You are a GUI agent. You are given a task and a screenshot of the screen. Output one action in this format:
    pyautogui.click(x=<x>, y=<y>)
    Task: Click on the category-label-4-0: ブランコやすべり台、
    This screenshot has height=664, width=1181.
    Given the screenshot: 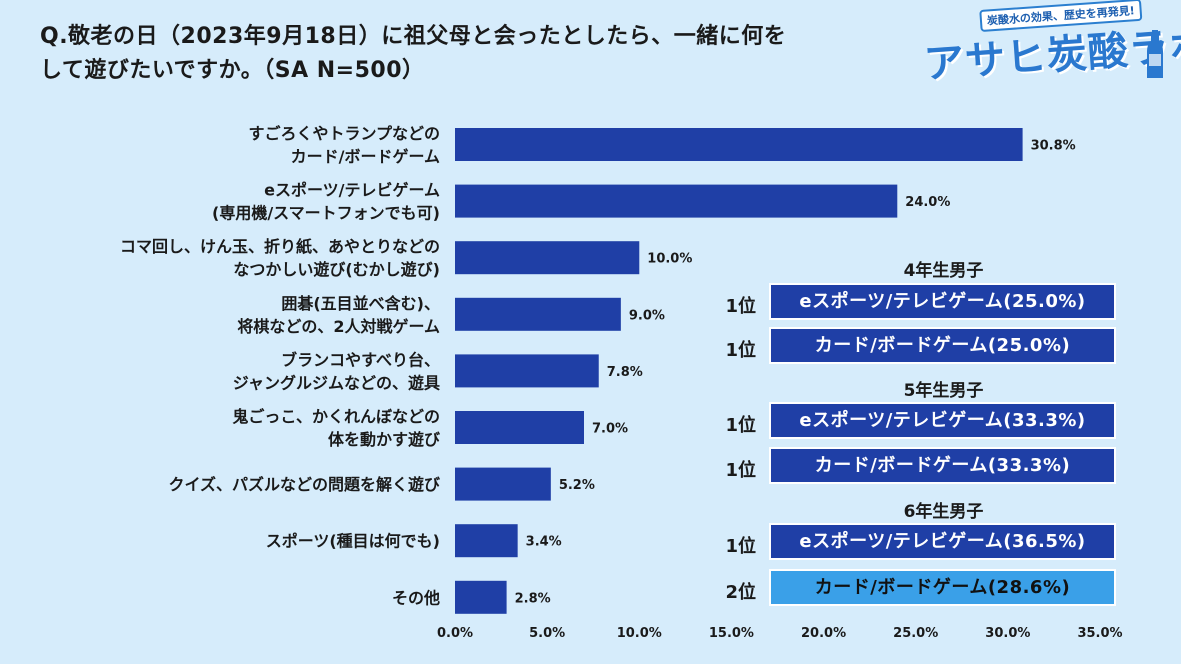 What is the action you would take?
    pyautogui.click(x=360, y=359)
    